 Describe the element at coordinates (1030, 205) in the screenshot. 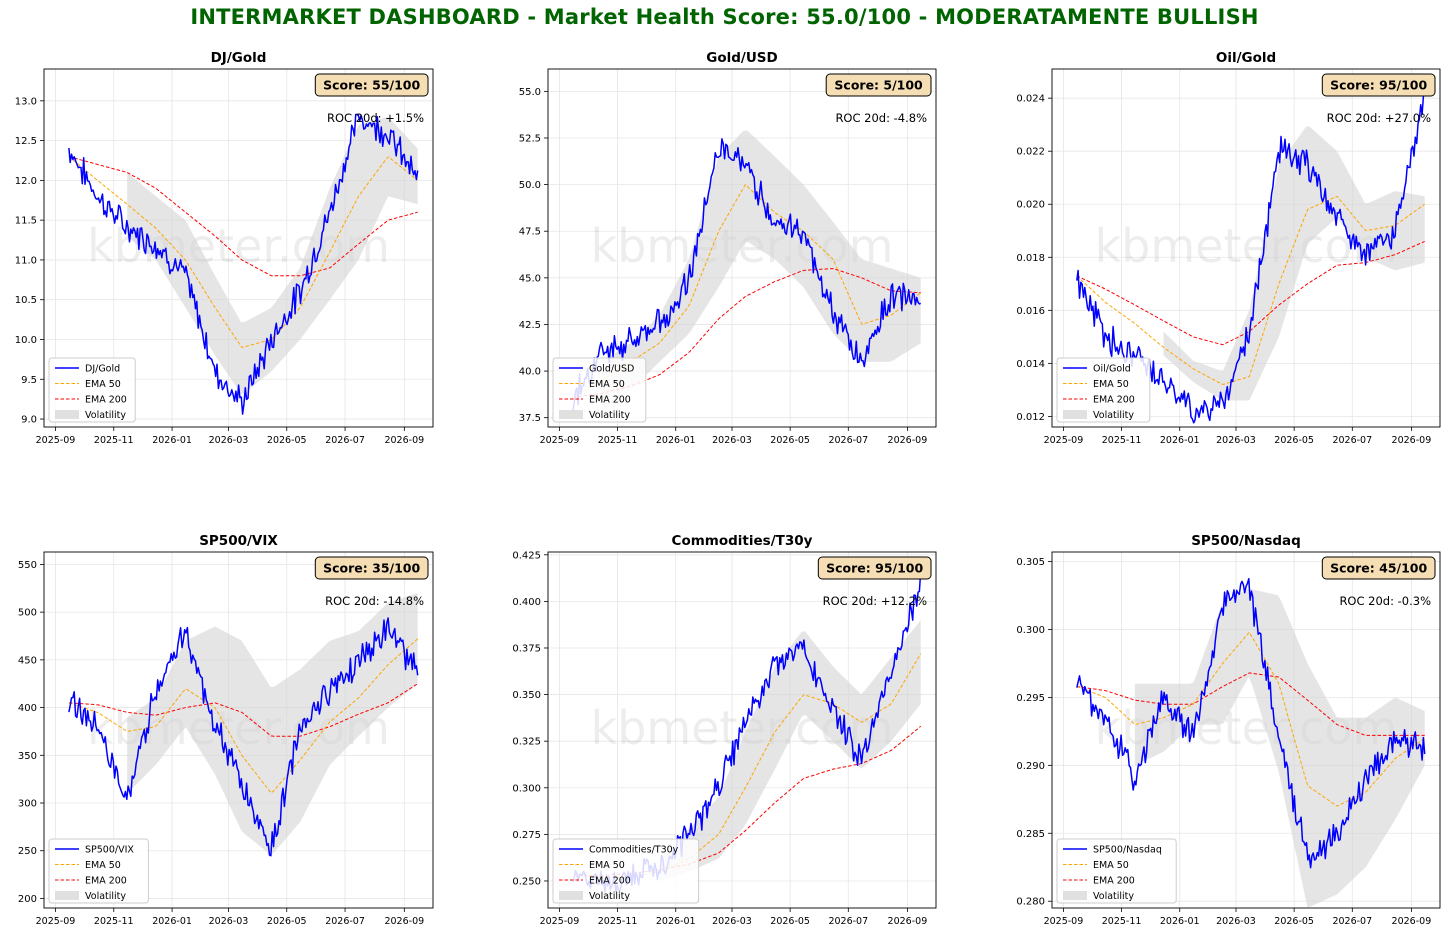

I see `y-tick-label: 0.020` at that location.